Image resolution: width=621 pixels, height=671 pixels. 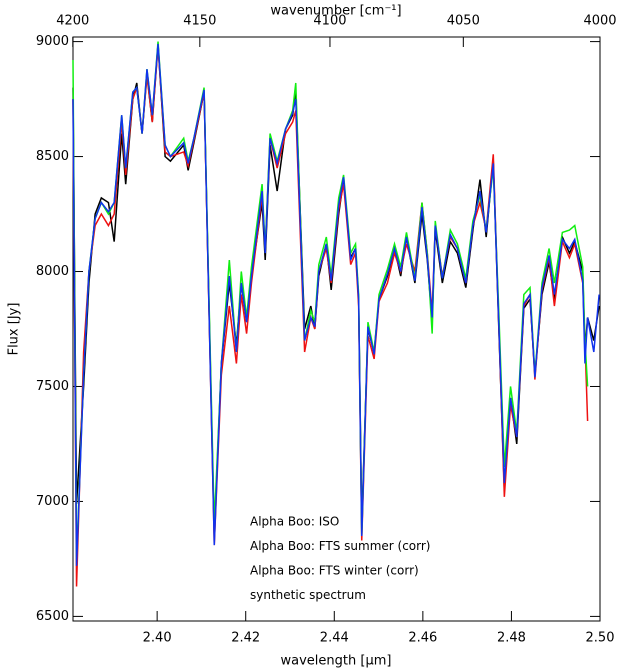 I want to click on x2-axis-label: wavenumber [cm⁻¹], so click(x=335, y=11).